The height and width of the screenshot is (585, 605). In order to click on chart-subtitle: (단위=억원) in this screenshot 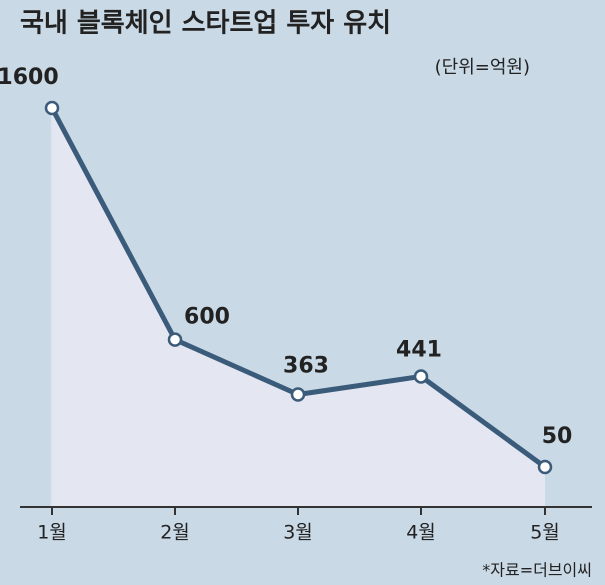, I will do `click(482, 67)`.